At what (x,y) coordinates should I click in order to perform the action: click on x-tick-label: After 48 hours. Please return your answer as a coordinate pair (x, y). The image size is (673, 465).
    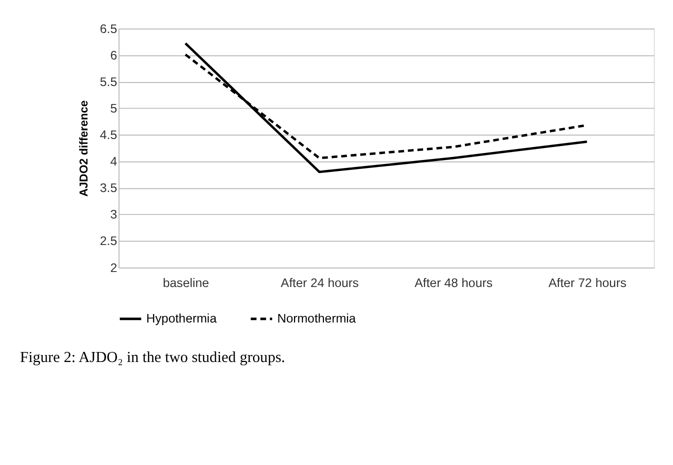
    Looking at the image, I should click on (453, 283).